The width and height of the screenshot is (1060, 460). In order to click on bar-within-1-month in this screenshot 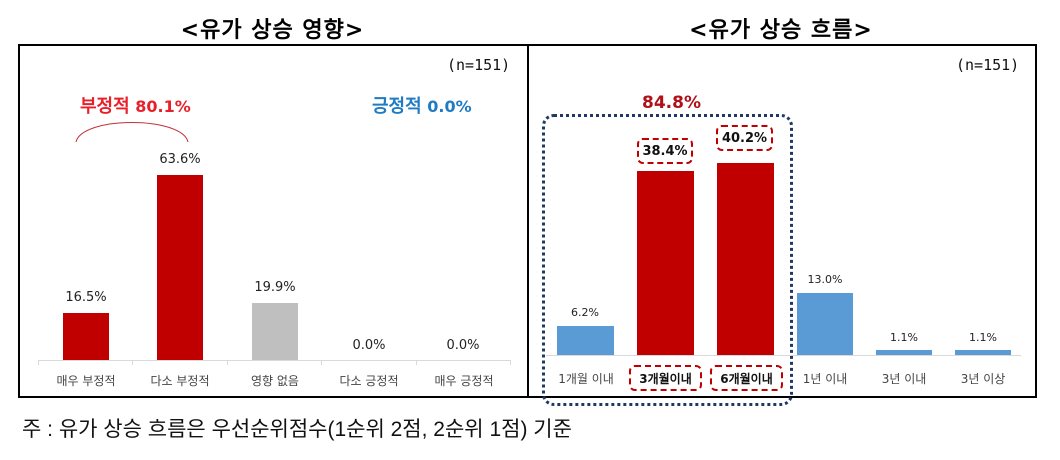, I will do `click(585, 340)`.